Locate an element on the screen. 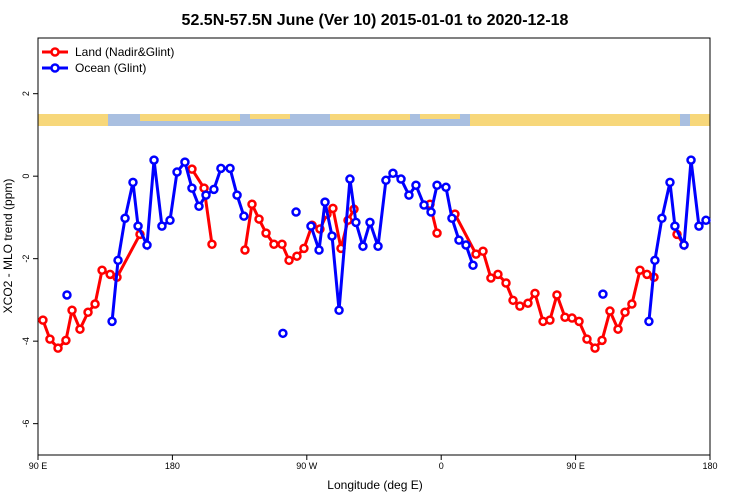 This screenshot has height=500, width=750. x-tick-label: 180 is located at coordinates (172, 466).